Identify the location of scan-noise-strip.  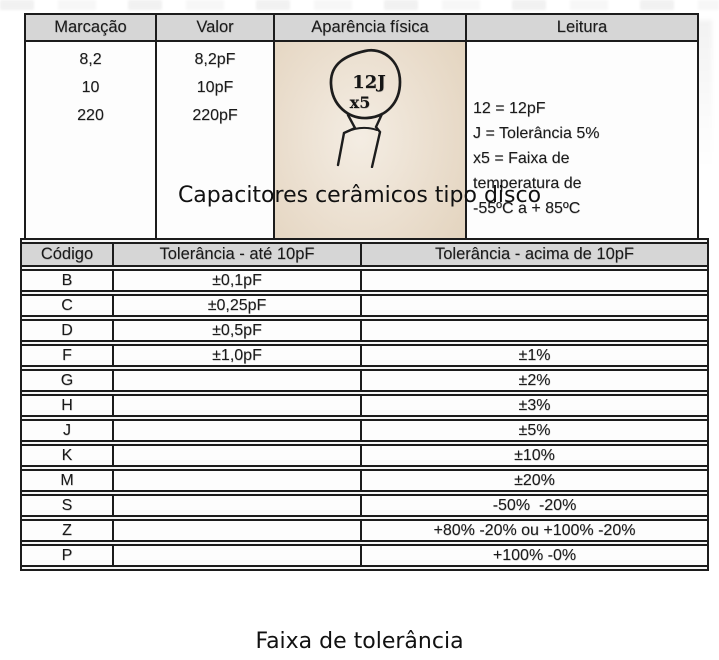
(359, 5).